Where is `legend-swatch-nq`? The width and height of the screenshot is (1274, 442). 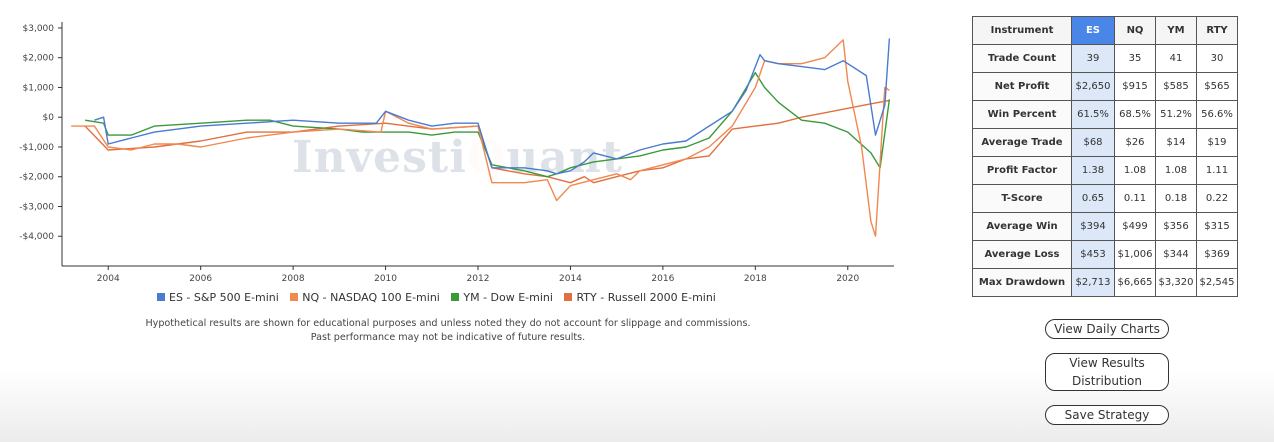 legend-swatch-nq is located at coordinates (294, 297).